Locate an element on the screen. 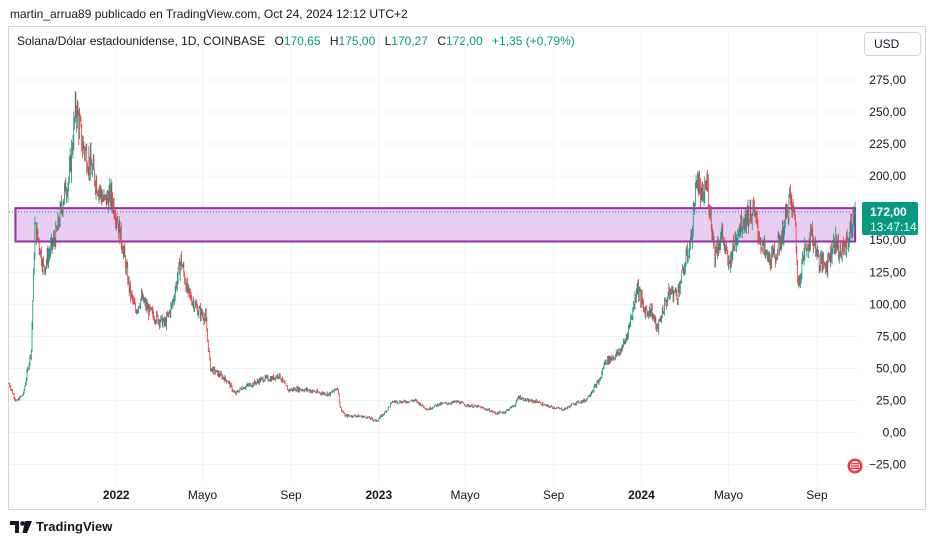 The height and width of the screenshot is (545, 937). close-label: C is located at coordinates (441, 41).